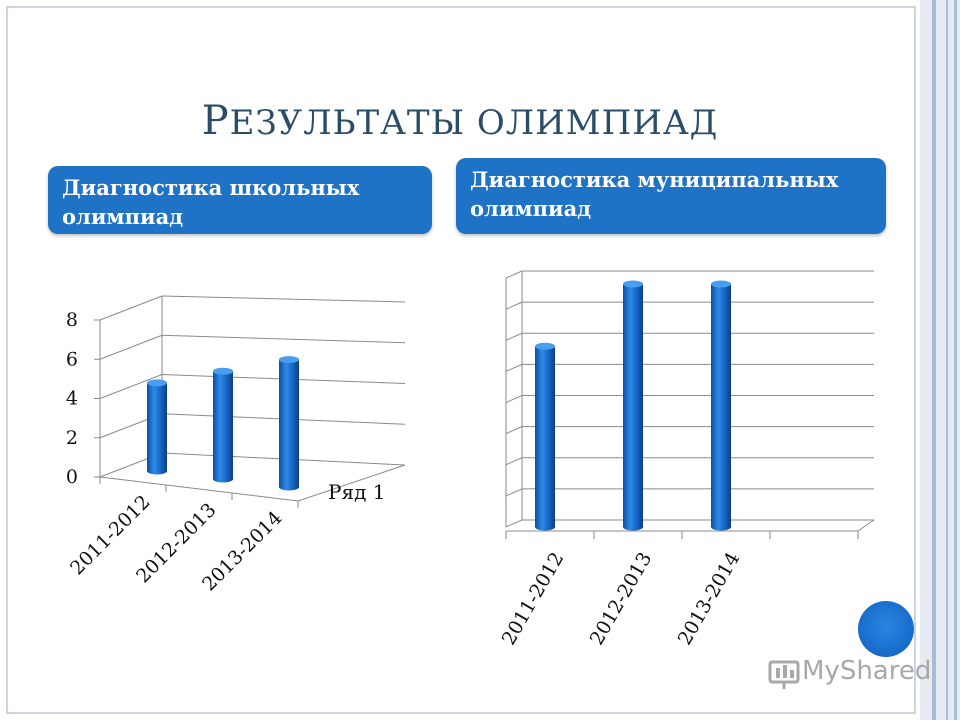  I want to click on chart1-grid, so click(250, 401).